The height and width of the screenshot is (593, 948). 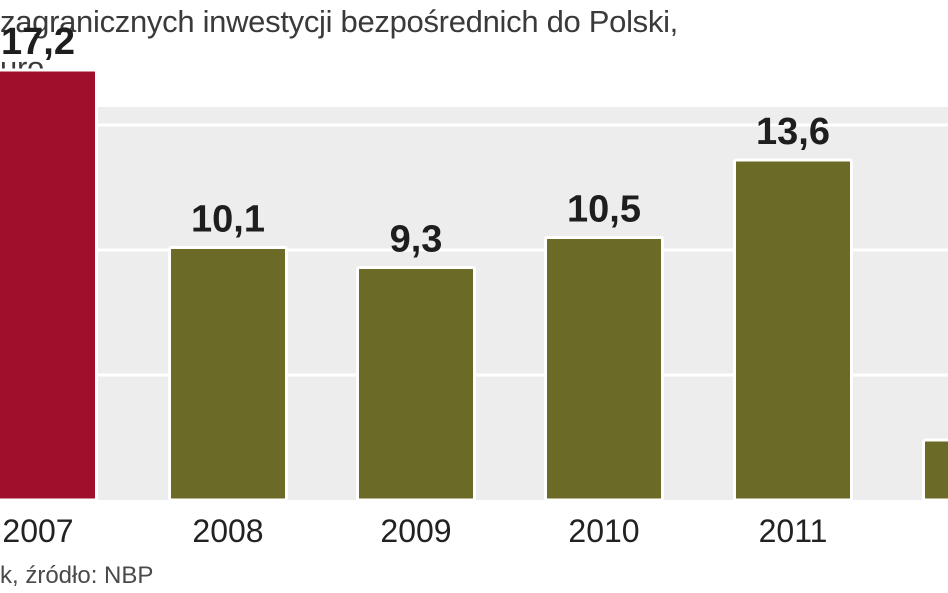 What do you see at coordinates (793, 531) in the screenshot?
I see `tick-label-2011: 2011` at bounding box center [793, 531].